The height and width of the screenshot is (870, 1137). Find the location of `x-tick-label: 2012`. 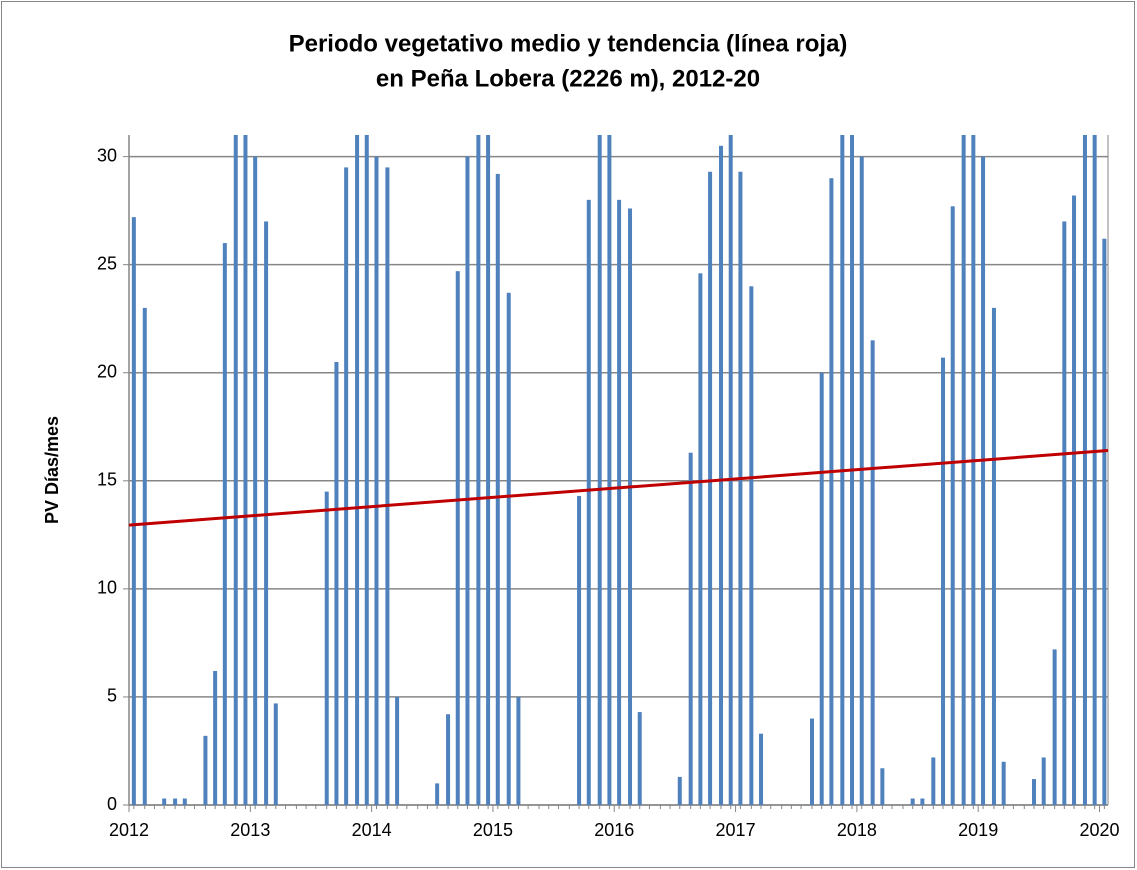

x-tick-label: 2012 is located at coordinates (129, 830).